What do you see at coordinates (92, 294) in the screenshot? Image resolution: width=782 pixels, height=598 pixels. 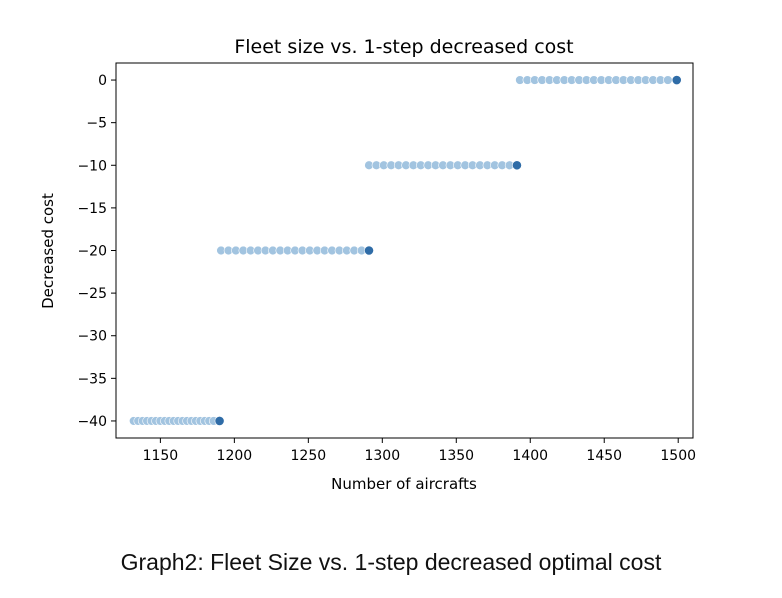 I see `y-tick-label: −25` at bounding box center [92, 294].